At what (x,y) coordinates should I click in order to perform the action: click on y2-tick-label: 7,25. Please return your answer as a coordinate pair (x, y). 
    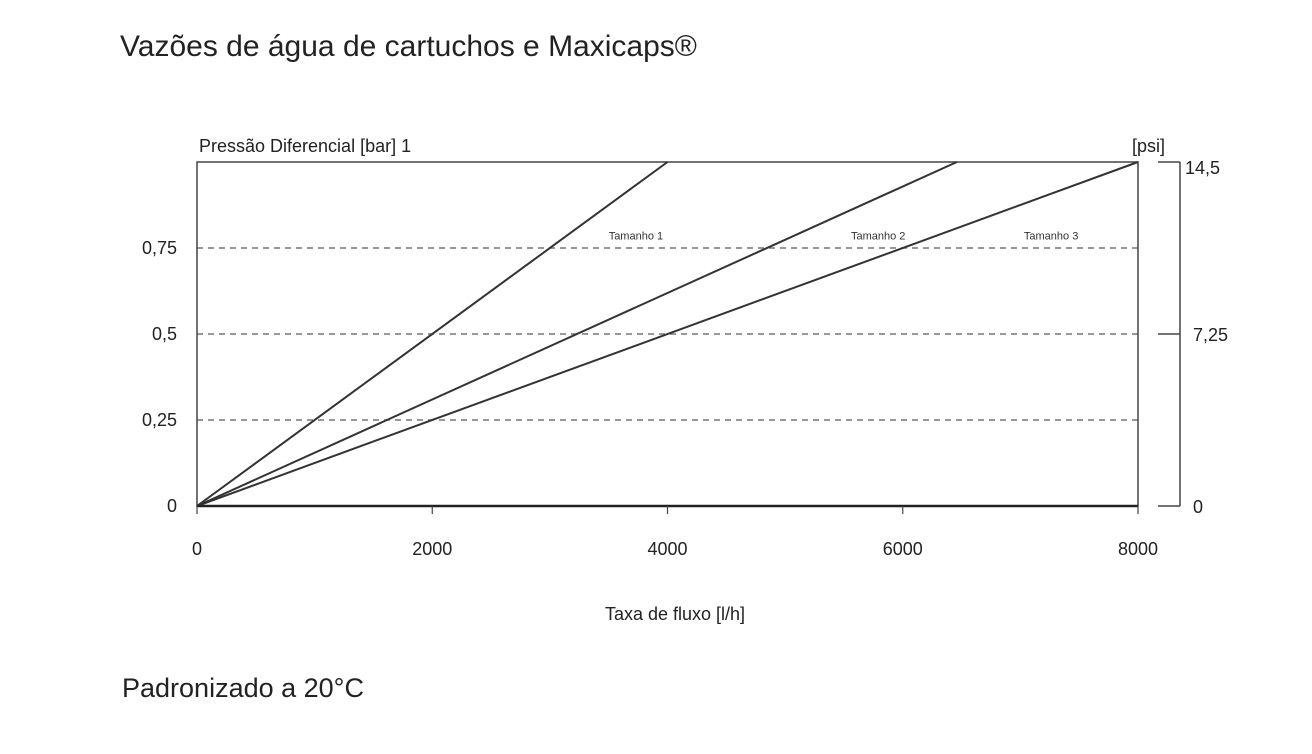
    Looking at the image, I should click on (1210, 335).